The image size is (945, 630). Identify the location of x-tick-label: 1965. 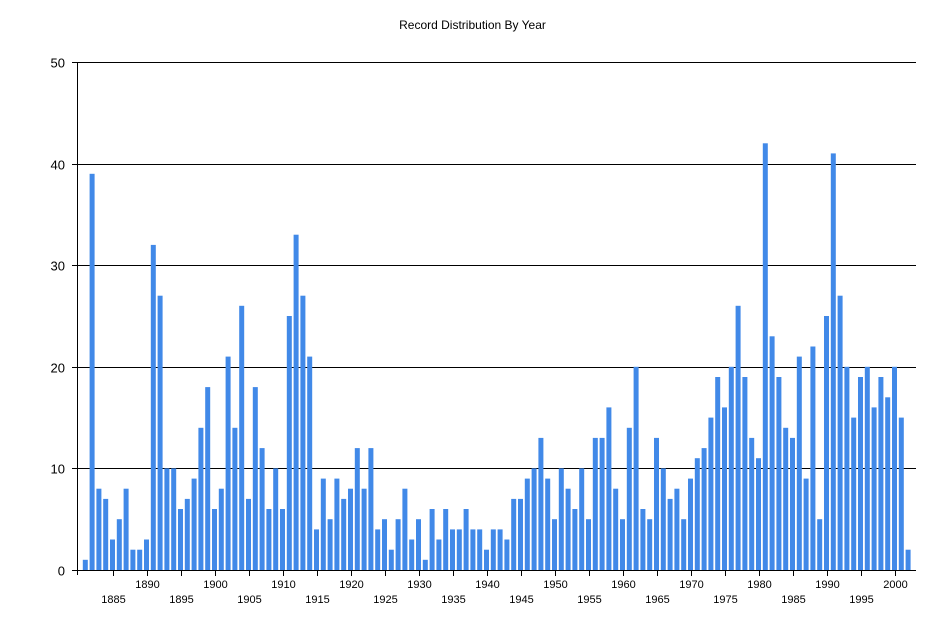
(657, 600).